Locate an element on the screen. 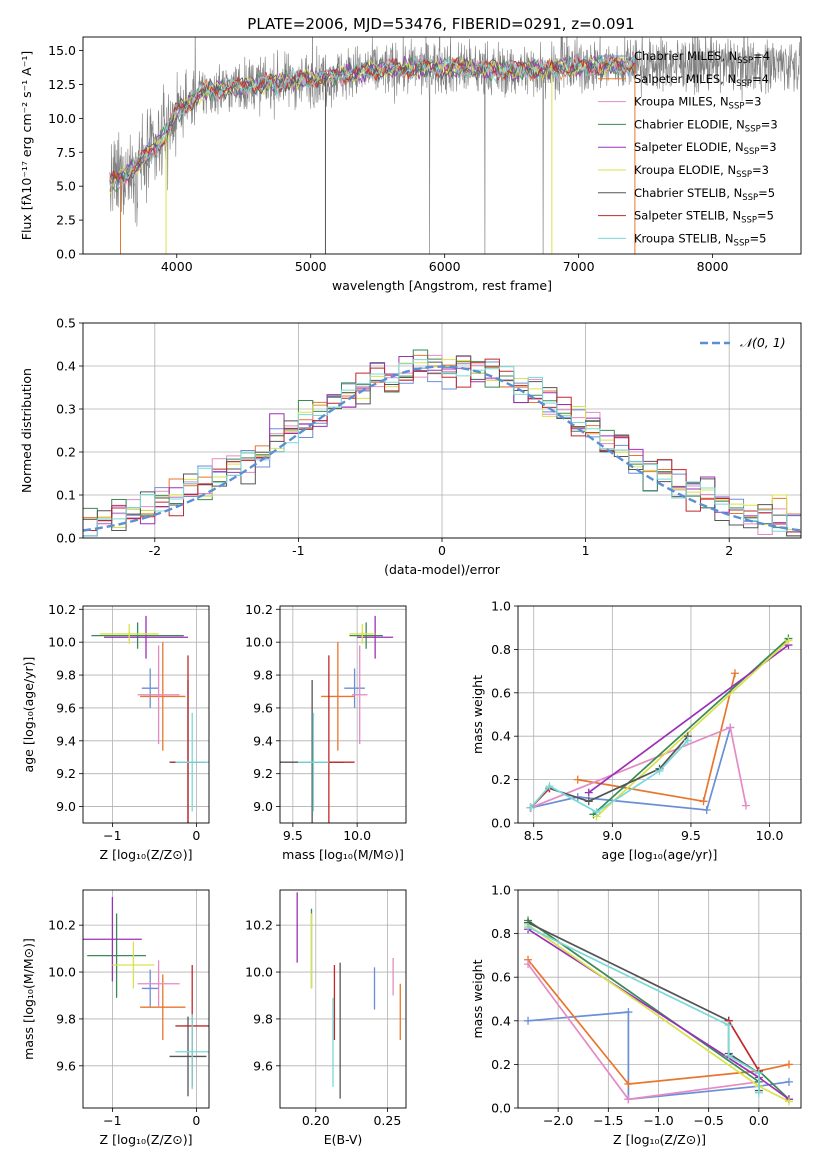 This screenshot has height=1170, width=819. y-axis-label: Flux [fλ10⁻¹⁷ erg cm⁻² s⁻¹ A⁻¹] is located at coordinates (26, 145).